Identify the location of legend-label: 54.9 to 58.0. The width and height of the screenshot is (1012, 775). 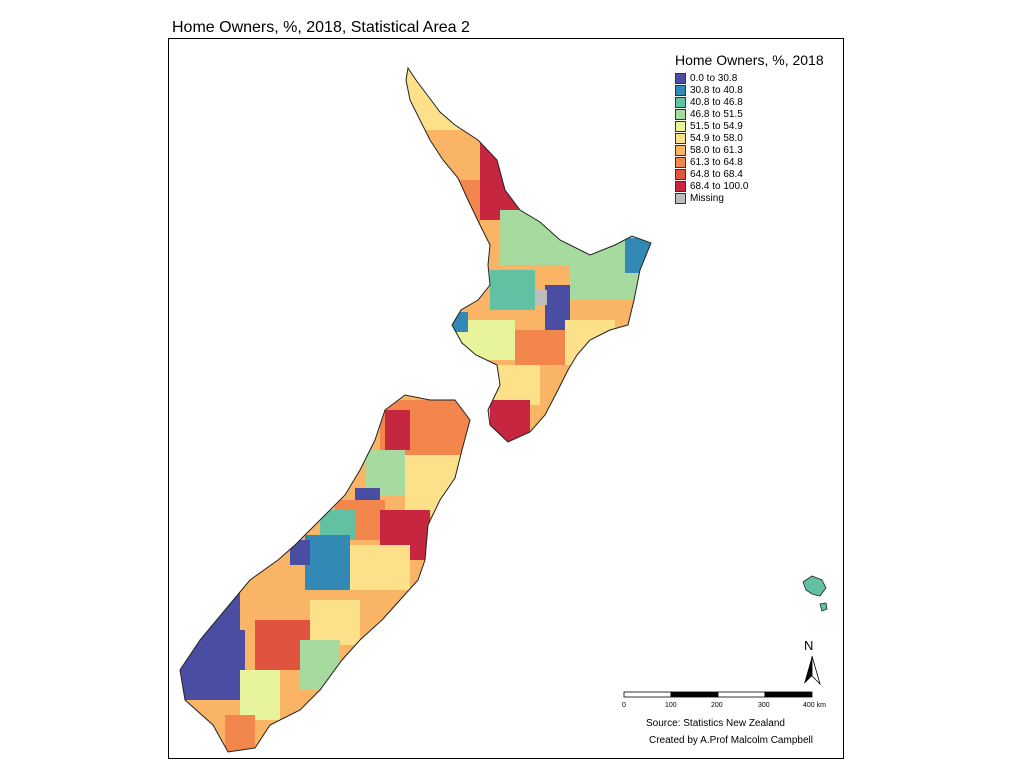
(716, 138).